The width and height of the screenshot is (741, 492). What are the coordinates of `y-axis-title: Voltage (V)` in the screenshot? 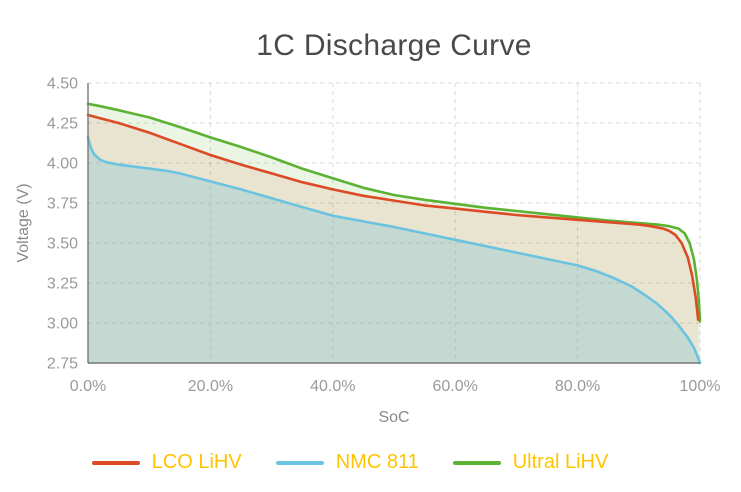 It's located at (23, 223).